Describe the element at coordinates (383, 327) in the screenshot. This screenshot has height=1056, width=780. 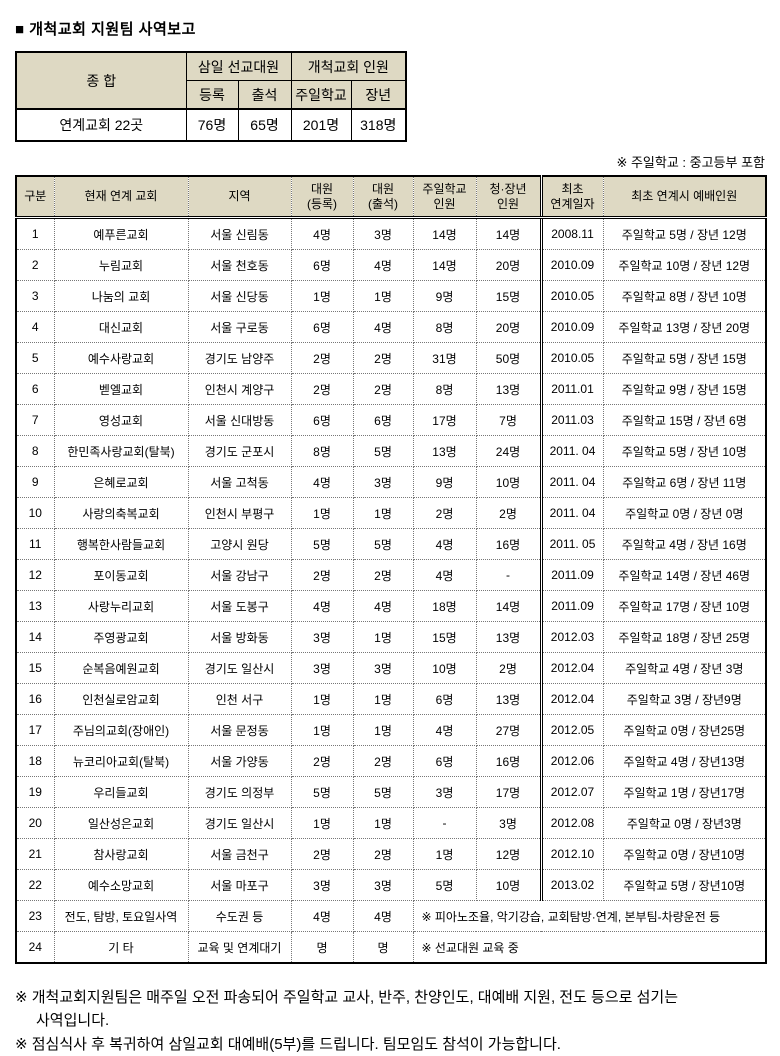
I see `cell-members-attended: 4명` at that location.